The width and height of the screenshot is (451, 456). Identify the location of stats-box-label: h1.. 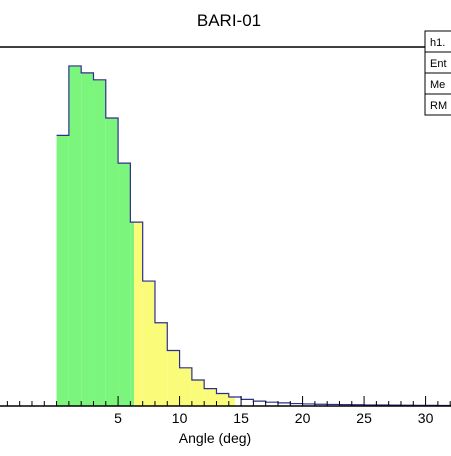
(437, 43).